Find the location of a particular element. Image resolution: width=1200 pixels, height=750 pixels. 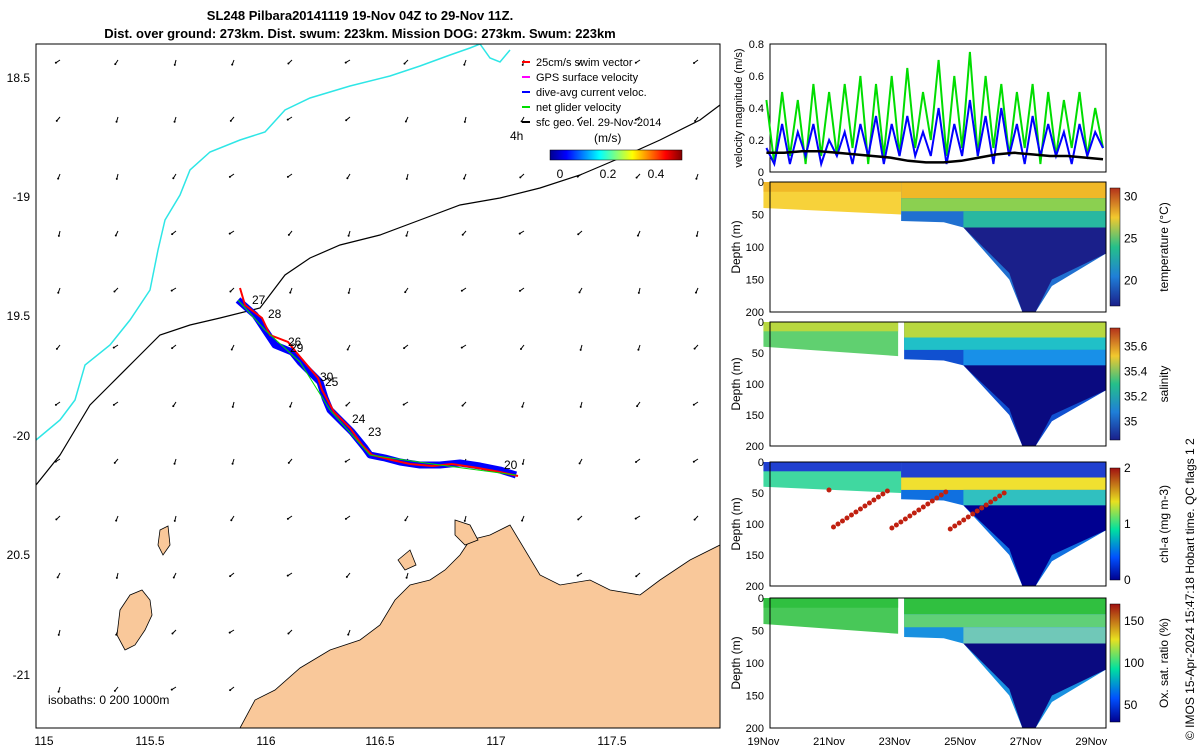

colorbar-tick: 100 is located at coordinates (1134, 663).